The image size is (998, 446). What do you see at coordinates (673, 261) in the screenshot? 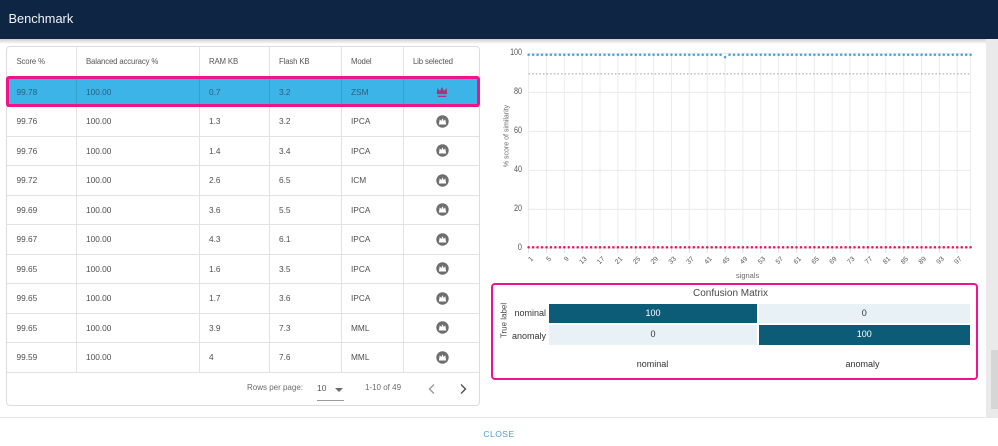
I see `svg-text: 33` at bounding box center [673, 261].